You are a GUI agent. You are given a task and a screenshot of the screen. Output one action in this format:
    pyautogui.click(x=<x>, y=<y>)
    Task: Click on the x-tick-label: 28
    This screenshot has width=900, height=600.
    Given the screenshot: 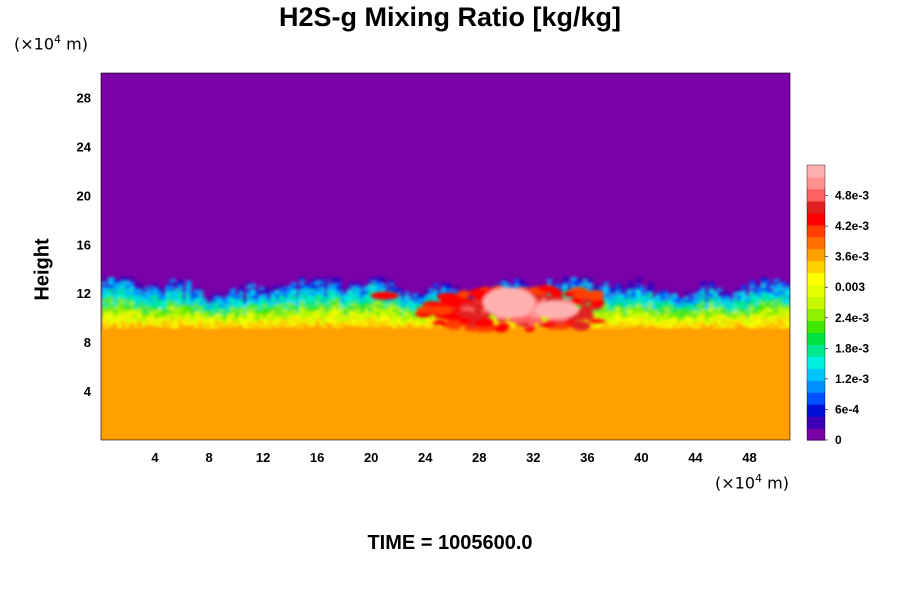 What is the action you would take?
    pyautogui.click(x=479, y=457)
    